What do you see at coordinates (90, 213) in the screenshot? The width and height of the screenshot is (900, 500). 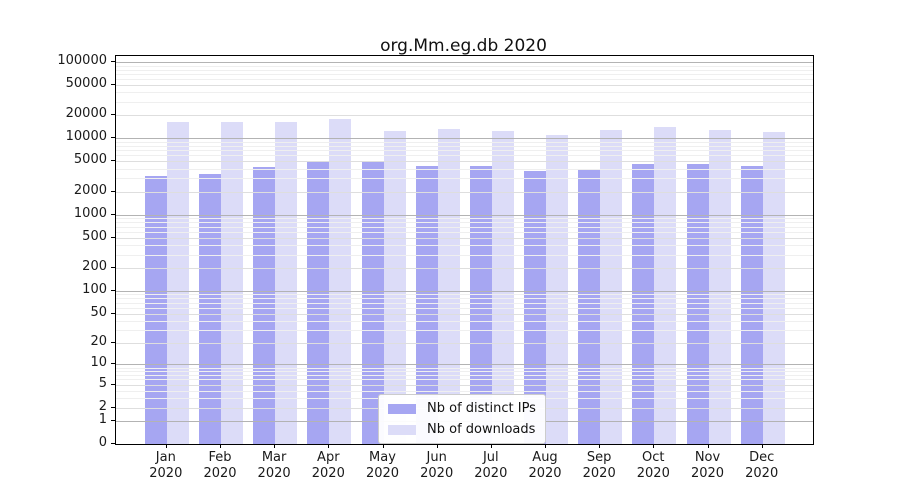 I see `y-tick-label-1000: 1000` at bounding box center [90, 213].